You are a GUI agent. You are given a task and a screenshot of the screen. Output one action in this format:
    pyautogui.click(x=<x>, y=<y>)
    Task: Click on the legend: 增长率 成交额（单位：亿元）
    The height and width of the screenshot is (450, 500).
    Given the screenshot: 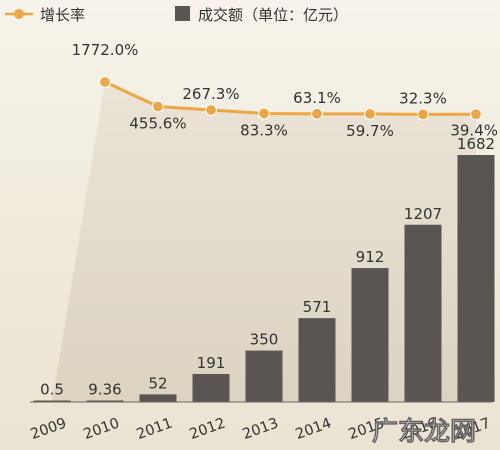 What is the action you would take?
    pyautogui.click(x=176, y=15)
    